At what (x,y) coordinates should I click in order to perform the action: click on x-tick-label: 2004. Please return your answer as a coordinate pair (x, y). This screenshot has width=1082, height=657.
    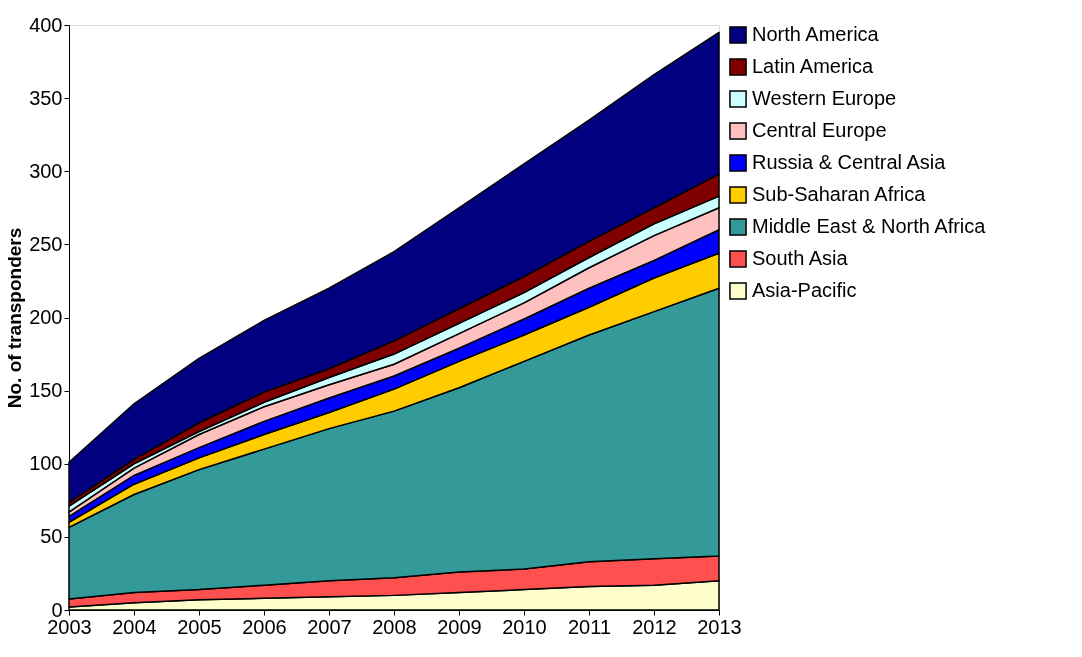
    Looking at the image, I should click on (134, 626).